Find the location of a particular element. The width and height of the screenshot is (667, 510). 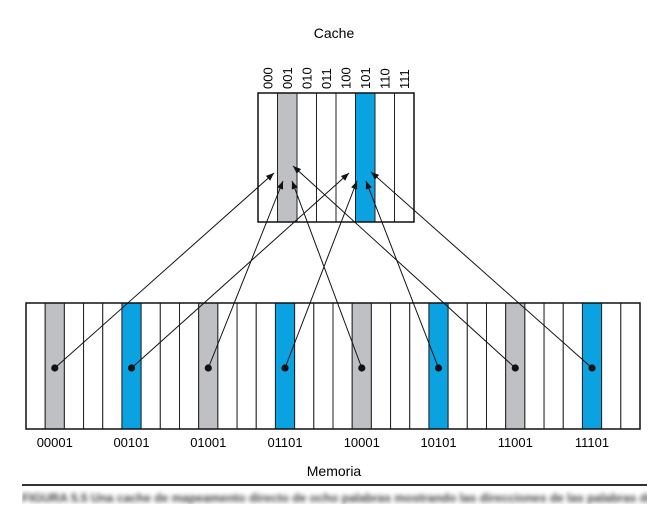

cache-index-label: 101 is located at coordinates (365, 78).